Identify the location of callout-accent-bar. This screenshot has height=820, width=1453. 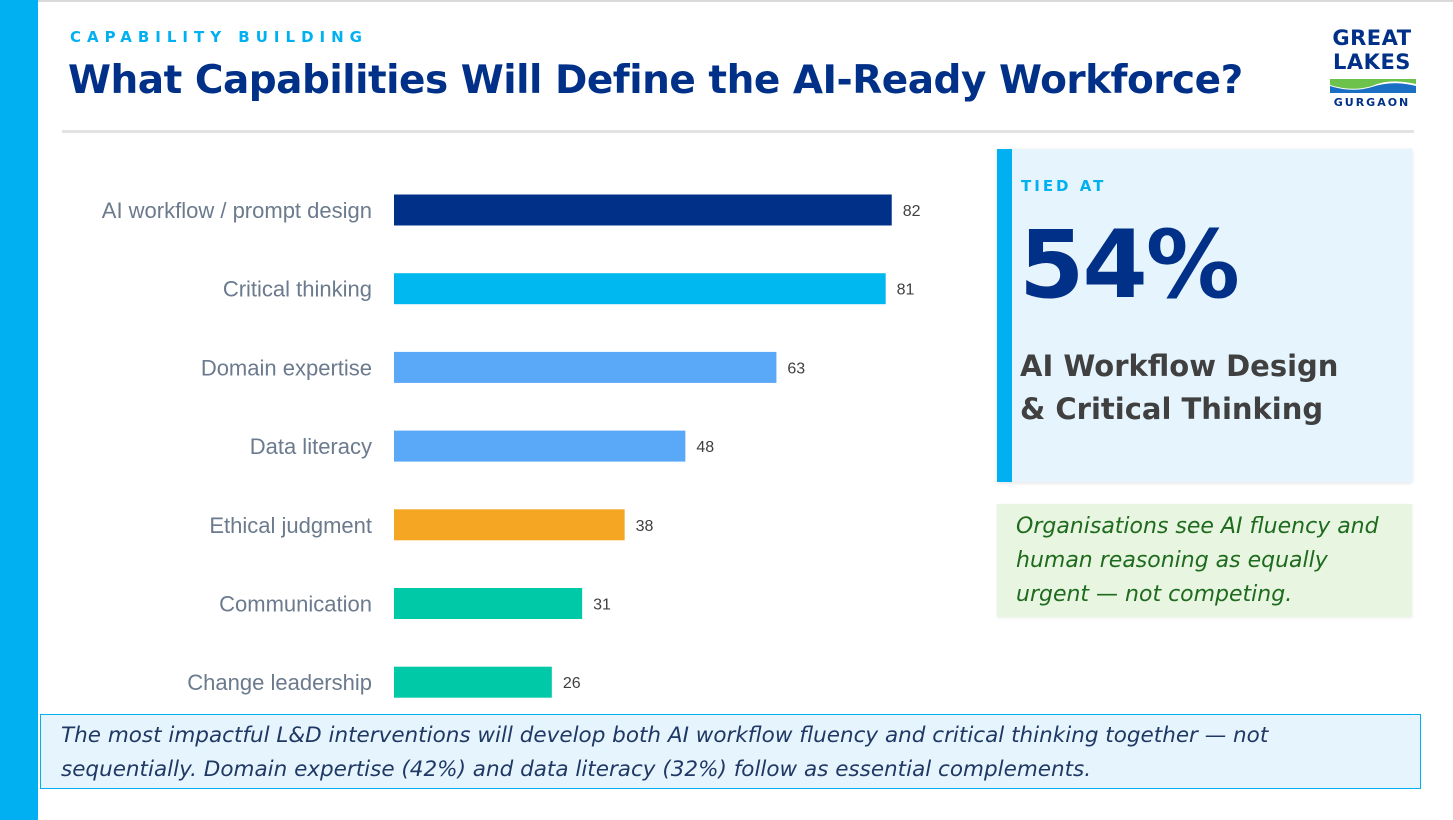
(1004, 315).